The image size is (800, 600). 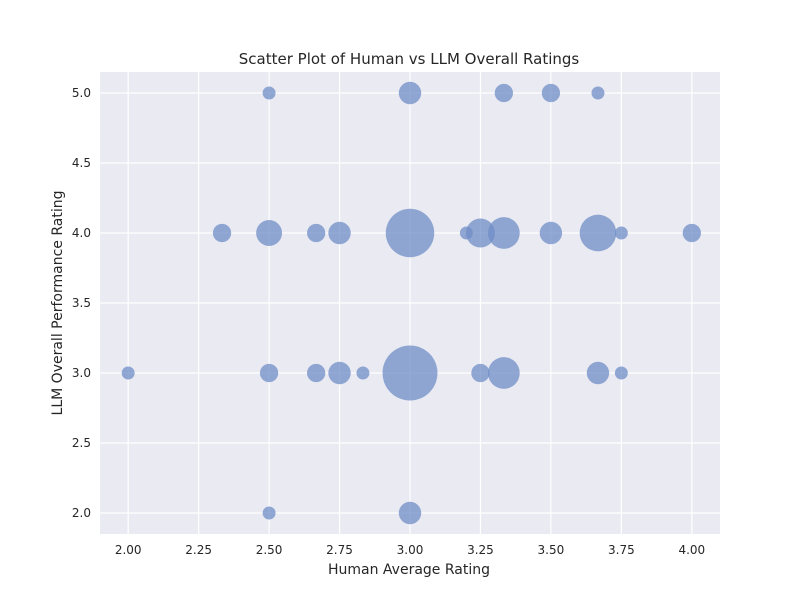 What do you see at coordinates (81, 93) in the screenshot?
I see `y-tick-label: 5.0` at bounding box center [81, 93].